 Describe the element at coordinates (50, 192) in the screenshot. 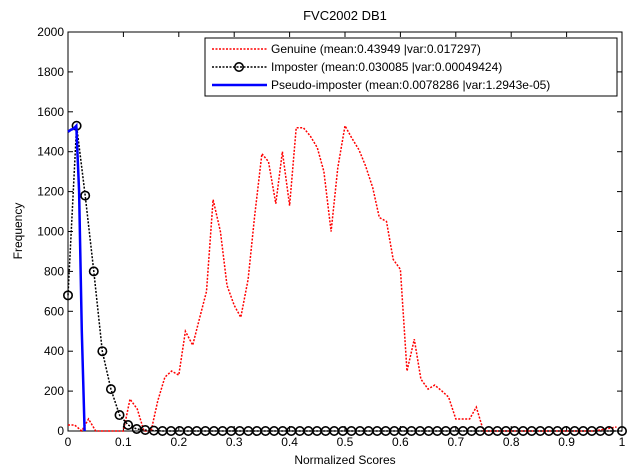

I see `y-tick-label: 1200` at that location.